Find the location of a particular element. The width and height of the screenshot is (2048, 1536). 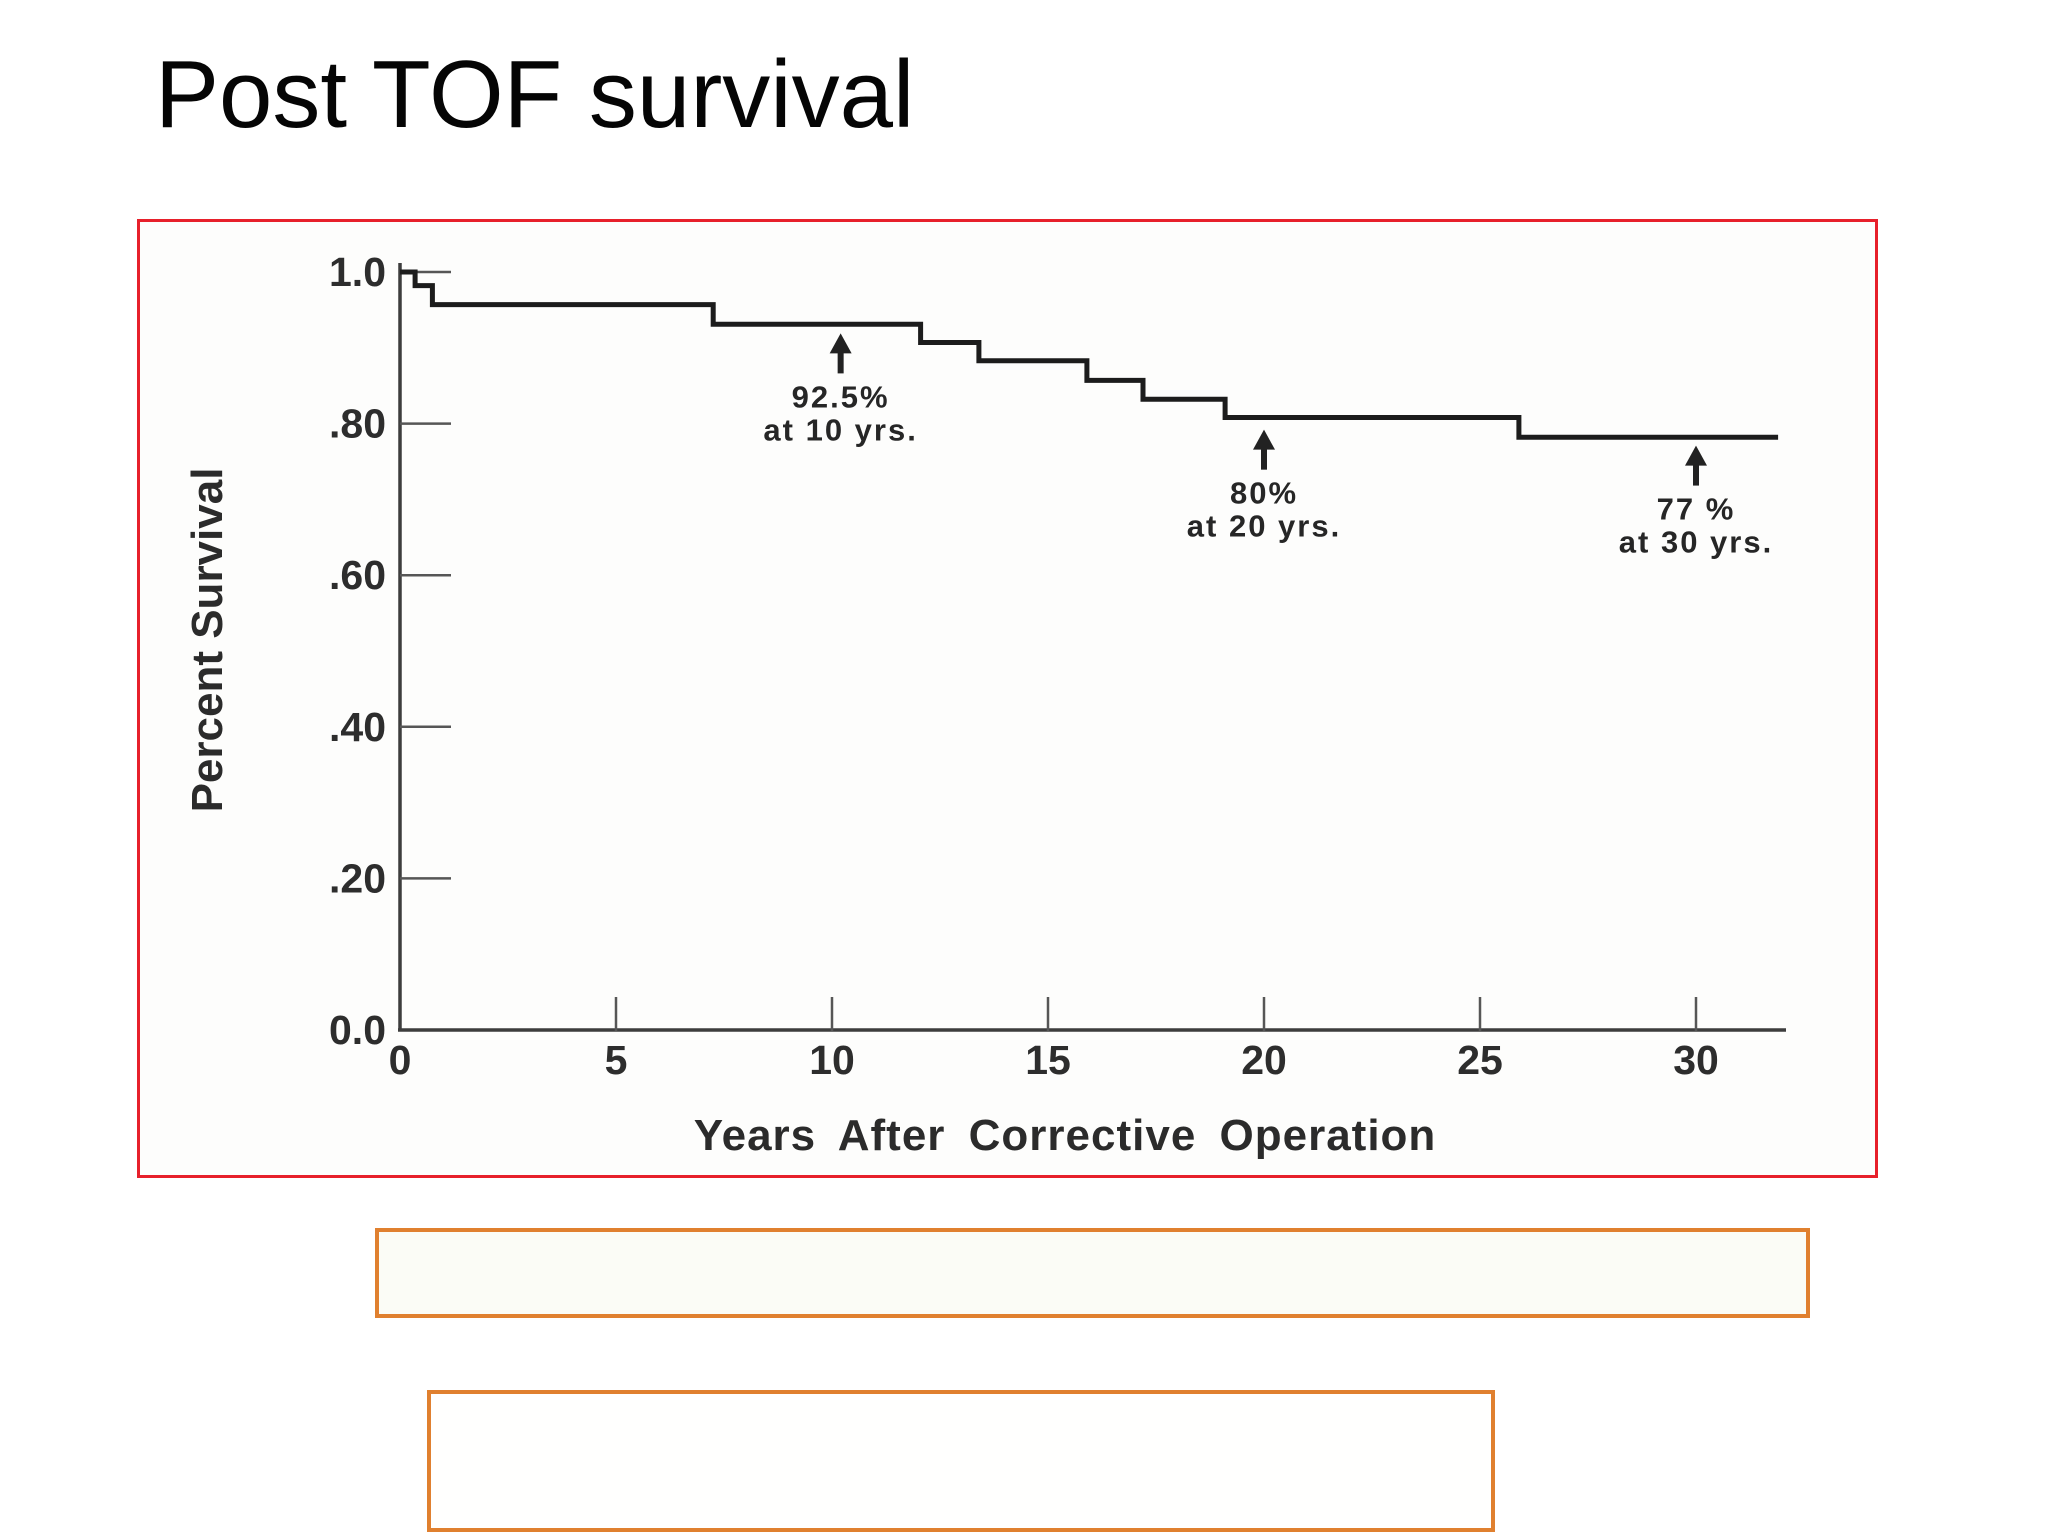

slide-title: Post TOF survival is located at coordinates (535, 94).